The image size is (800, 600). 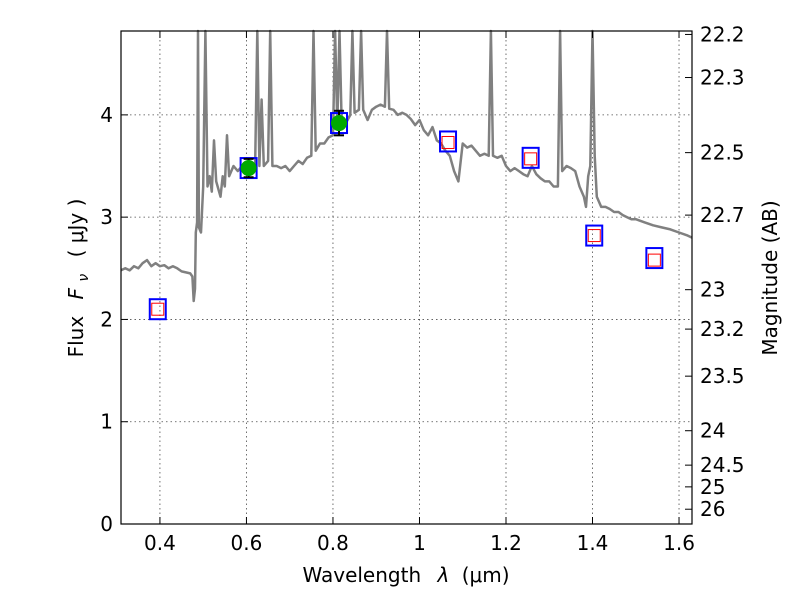 What do you see at coordinates (443, 575) in the screenshot?
I see `x-axis-symbol: λ` at bounding box center [443, 575].